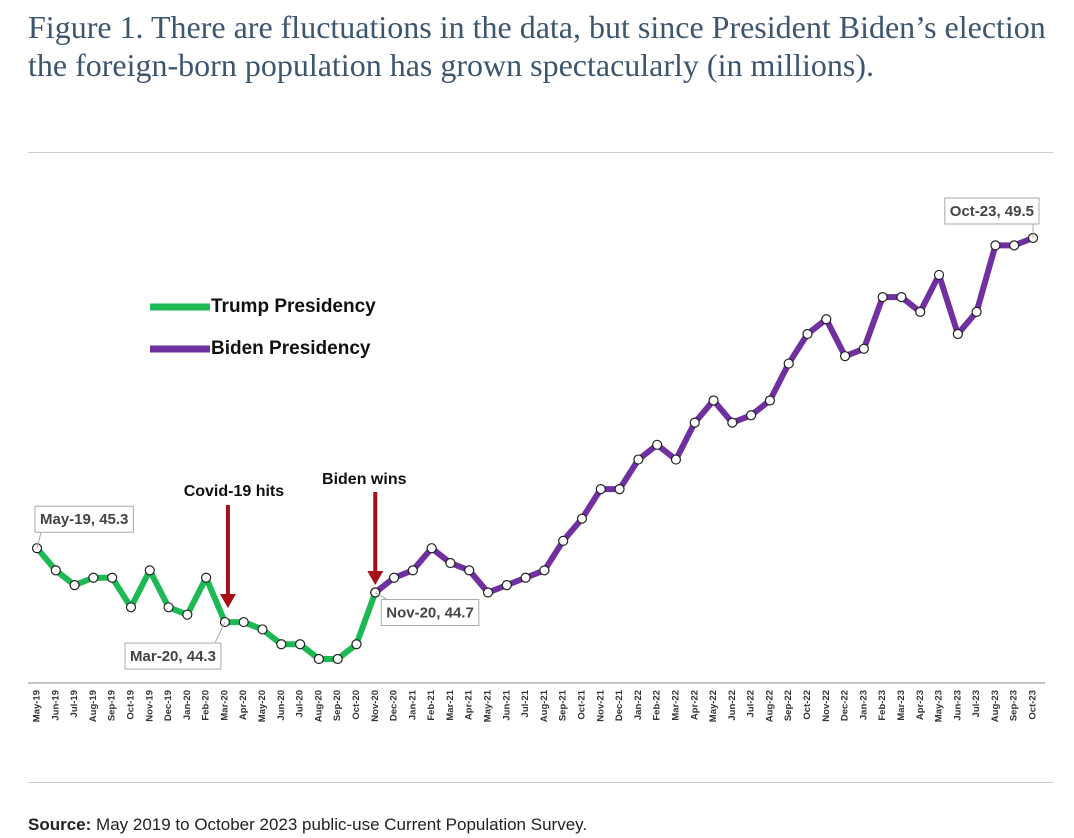  I want to click on x-tick-label: Aug-20, so click(318, 706).